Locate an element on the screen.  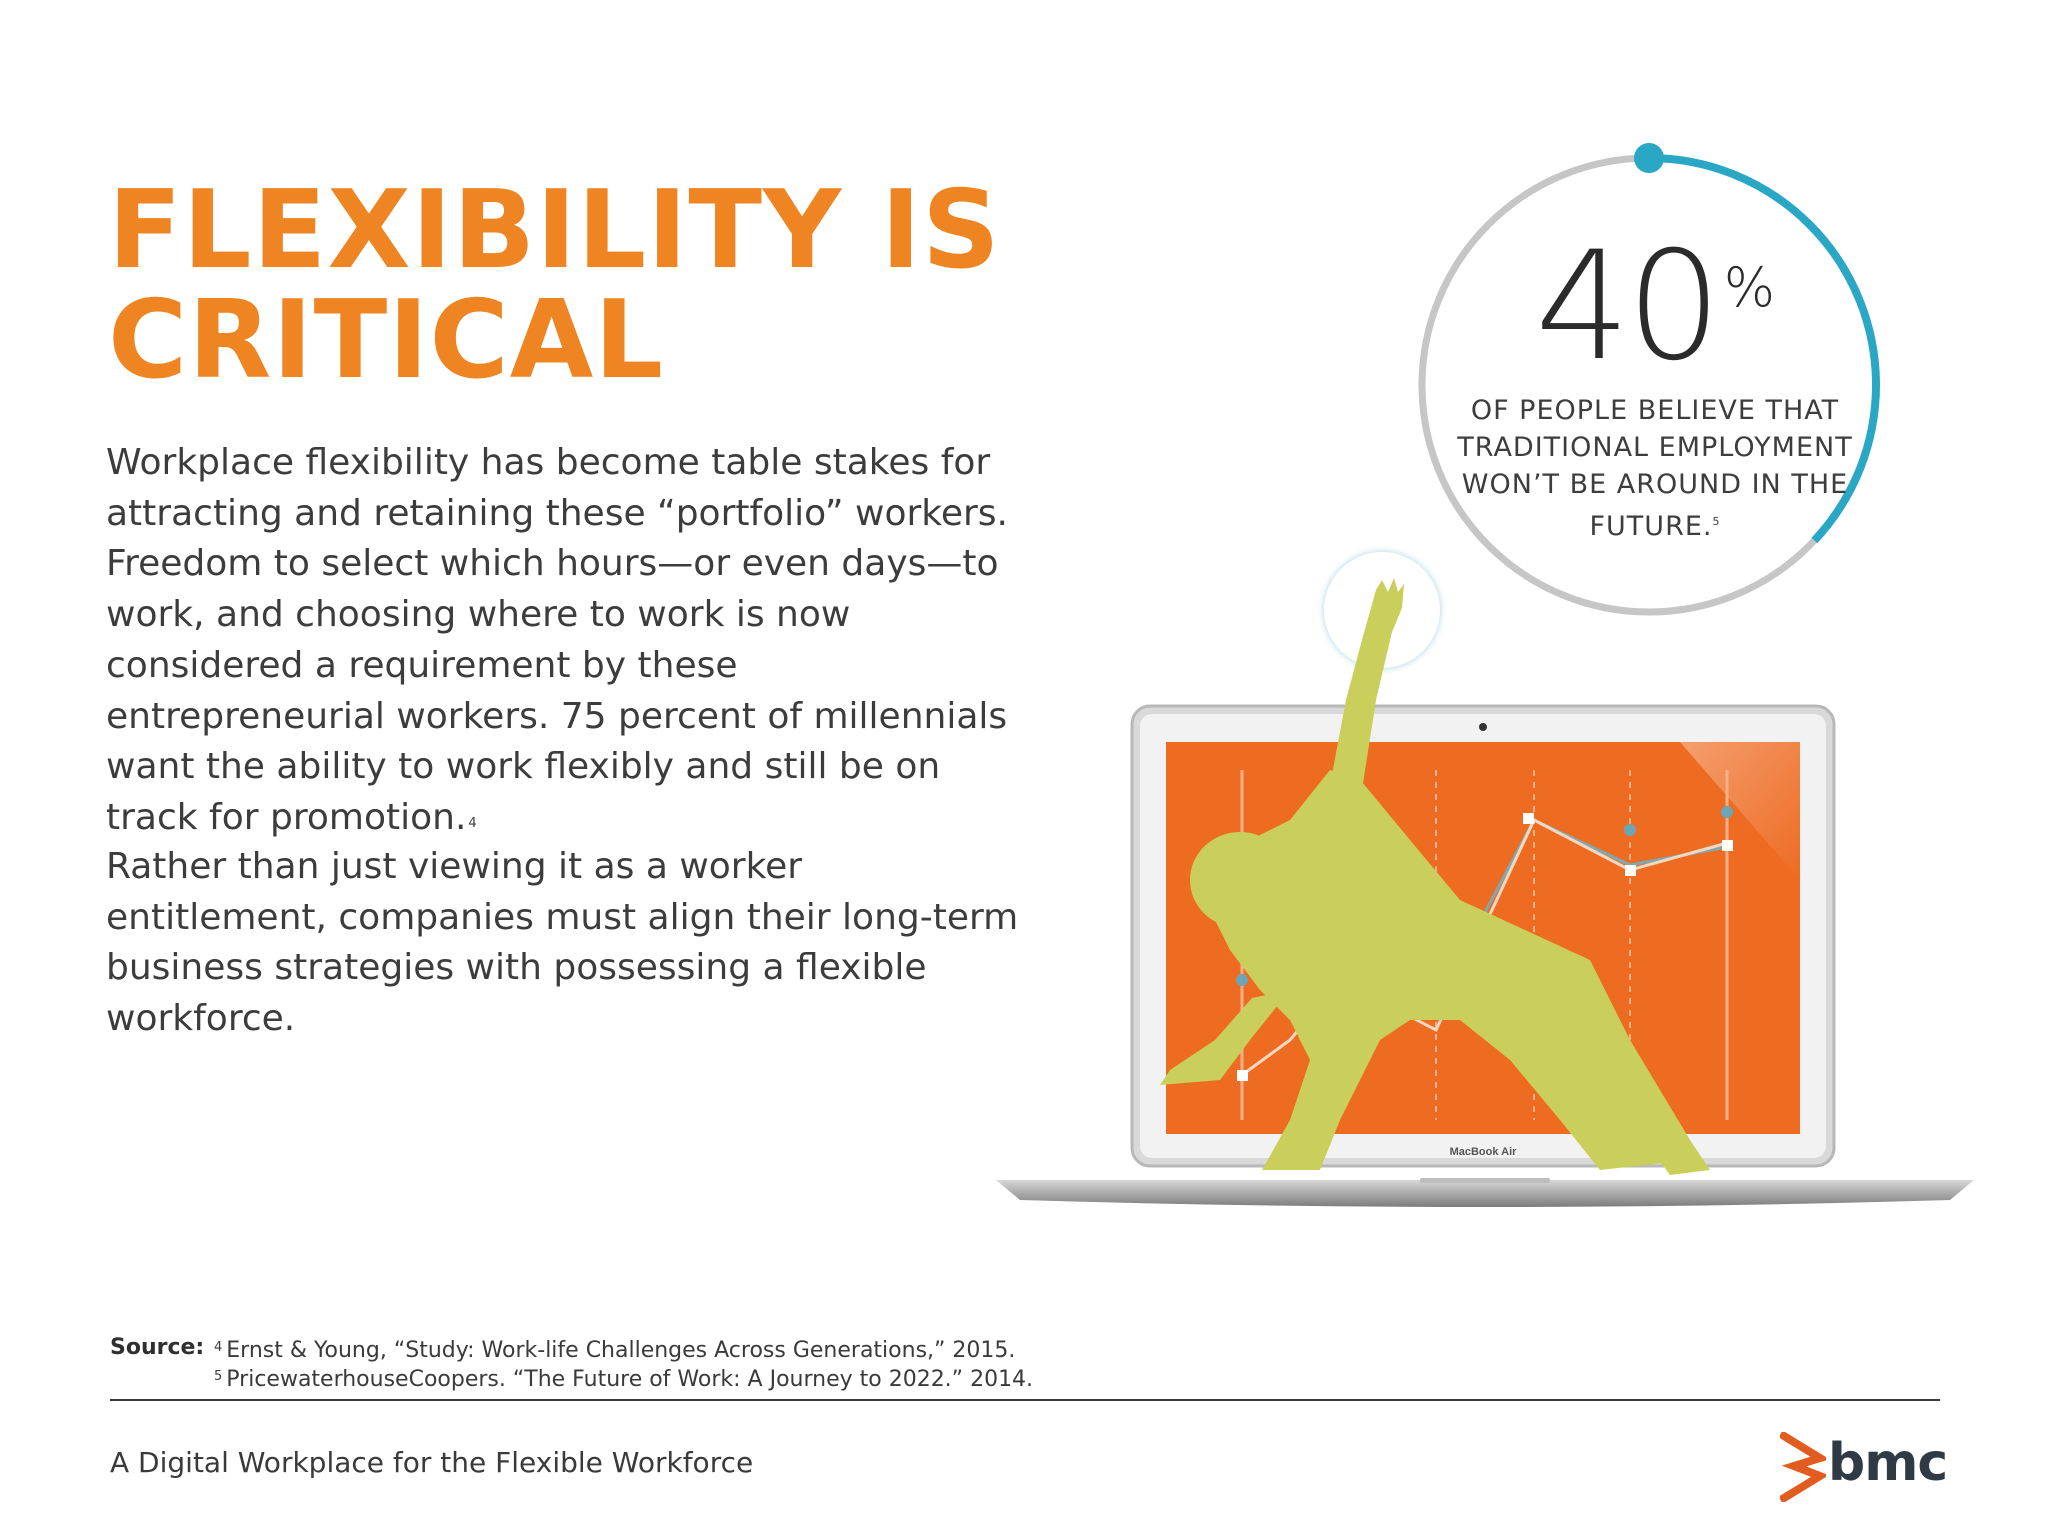
source-label: Source: is located at coordinates (157, 1347).